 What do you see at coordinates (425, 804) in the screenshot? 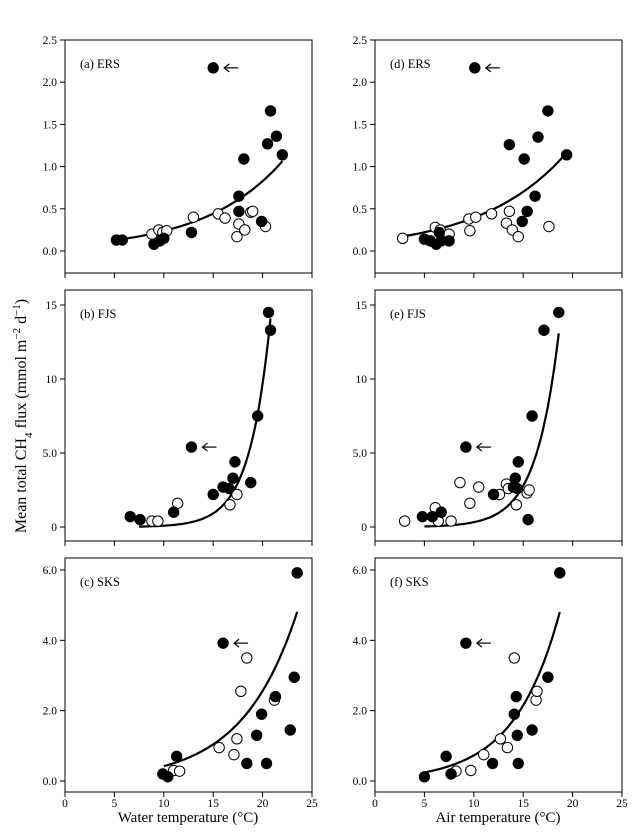
I see `x-tick-label: 5` at bounding box center [425, 804].